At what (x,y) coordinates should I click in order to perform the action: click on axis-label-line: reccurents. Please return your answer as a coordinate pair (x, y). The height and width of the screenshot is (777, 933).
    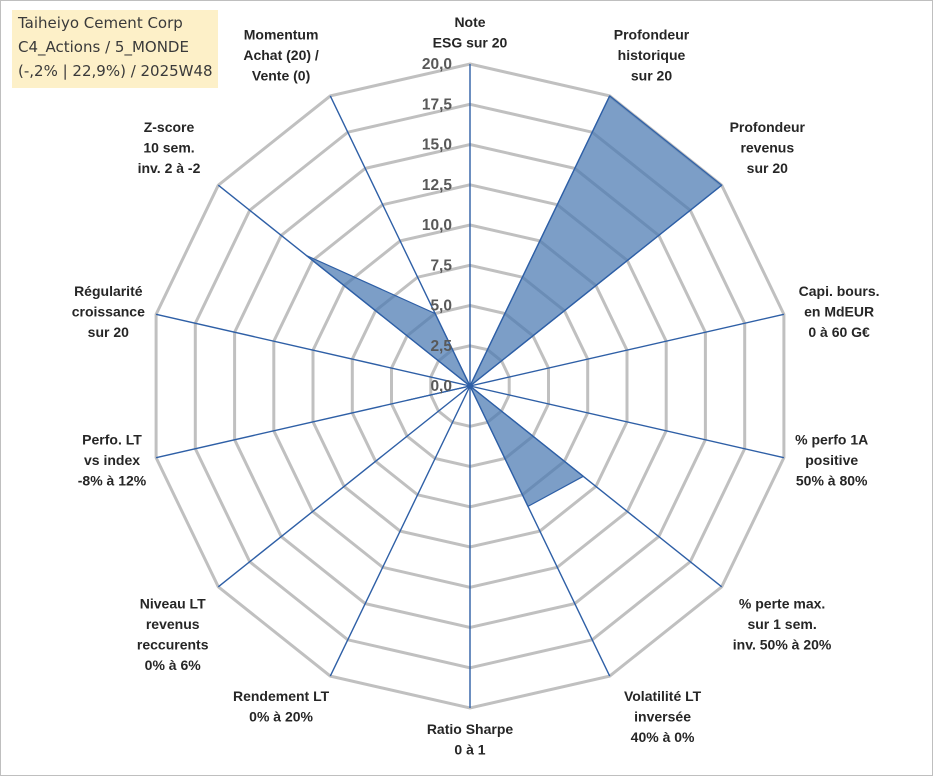
    Looking at the image, I should click on (173, 645).